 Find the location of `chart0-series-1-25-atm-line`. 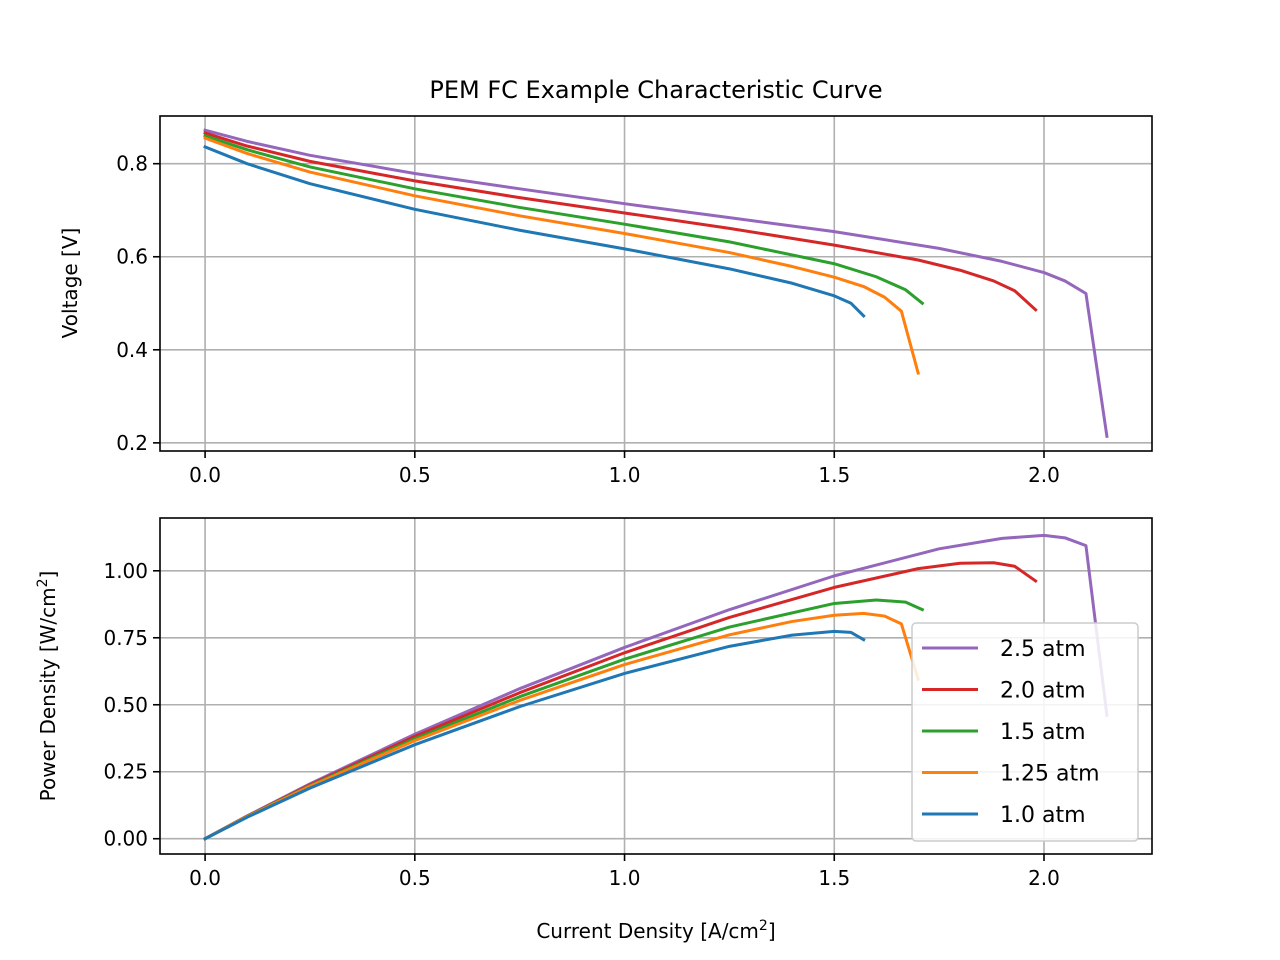

chart0-series-1-25-atm-line is located at coordinates (562, 255).